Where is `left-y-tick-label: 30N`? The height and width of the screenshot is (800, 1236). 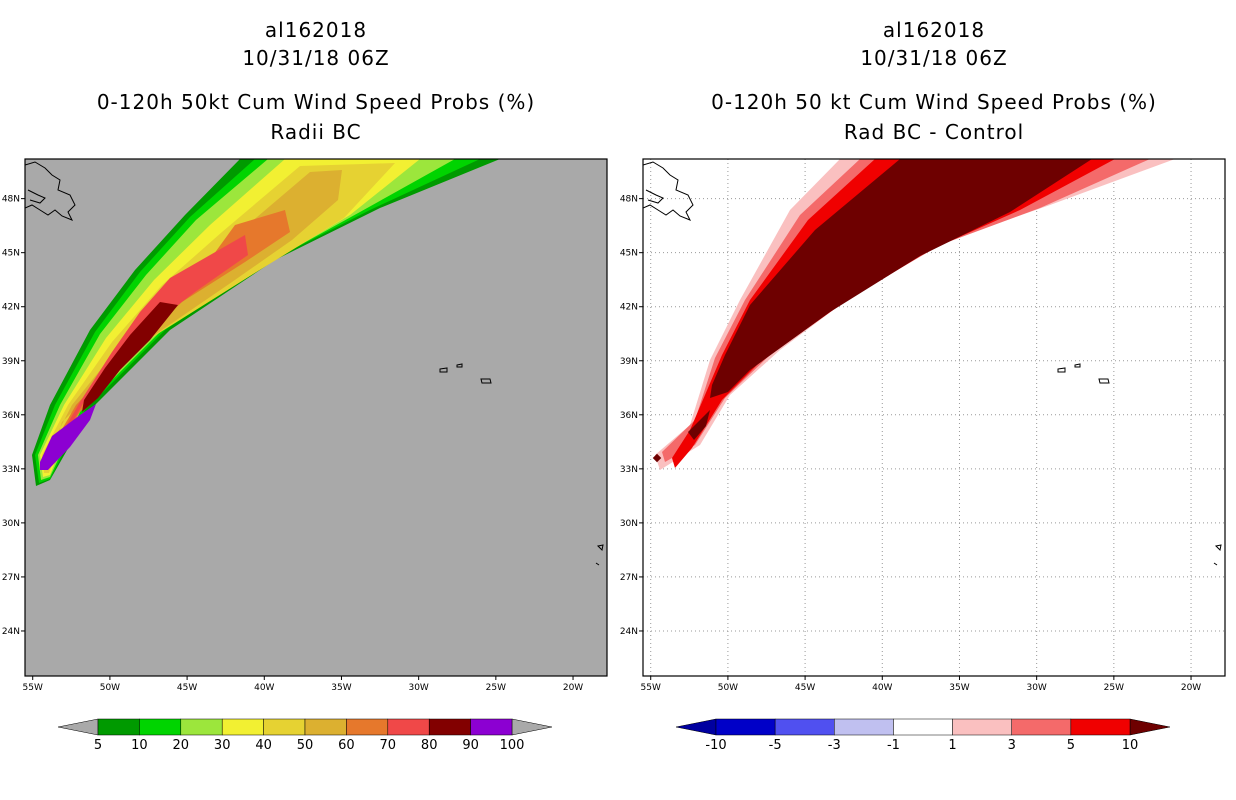 left-y-tick-label: 30N is located at coordinates (11, 524).